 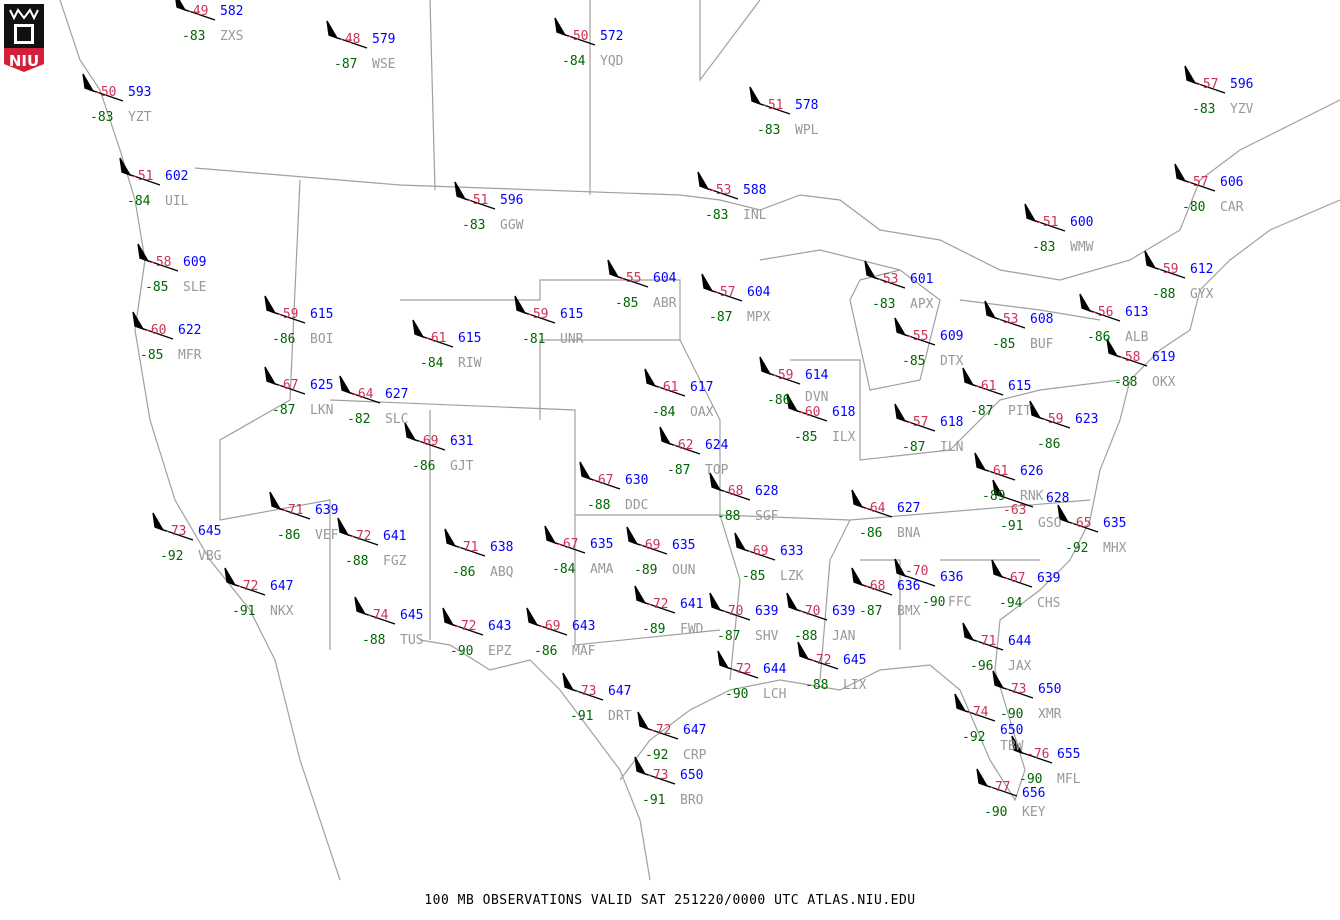 What do you see at coordinates (155, 330) in the screenshot?
I see `temperature-value: -60` at bounding box center [155, 330].